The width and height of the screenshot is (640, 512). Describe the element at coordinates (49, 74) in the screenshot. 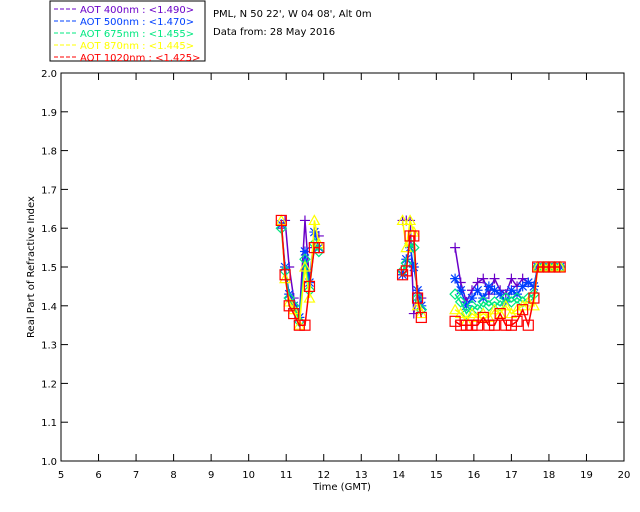

I see `y-tick-label: 2.0` at that location.